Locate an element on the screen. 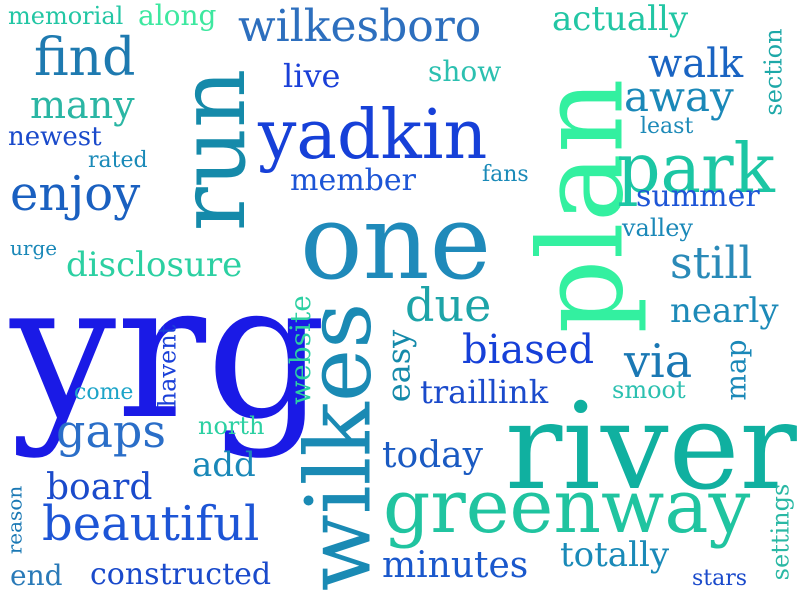 This screenshot has width=800, height=600. word-due: due is located at coordinates (448, 305).